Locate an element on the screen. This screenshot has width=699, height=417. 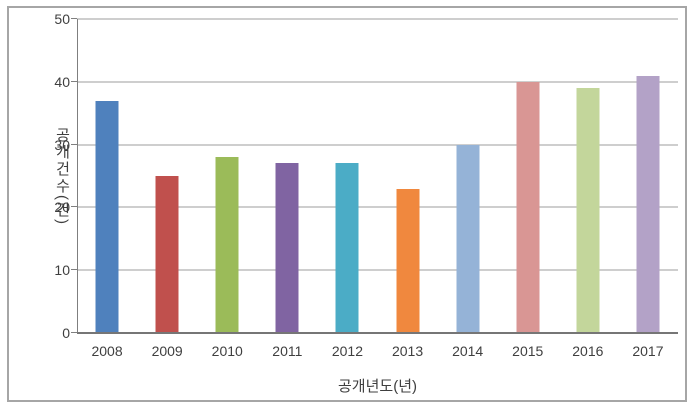
y-tick-label: 50 is located at coordinates (62, 19).